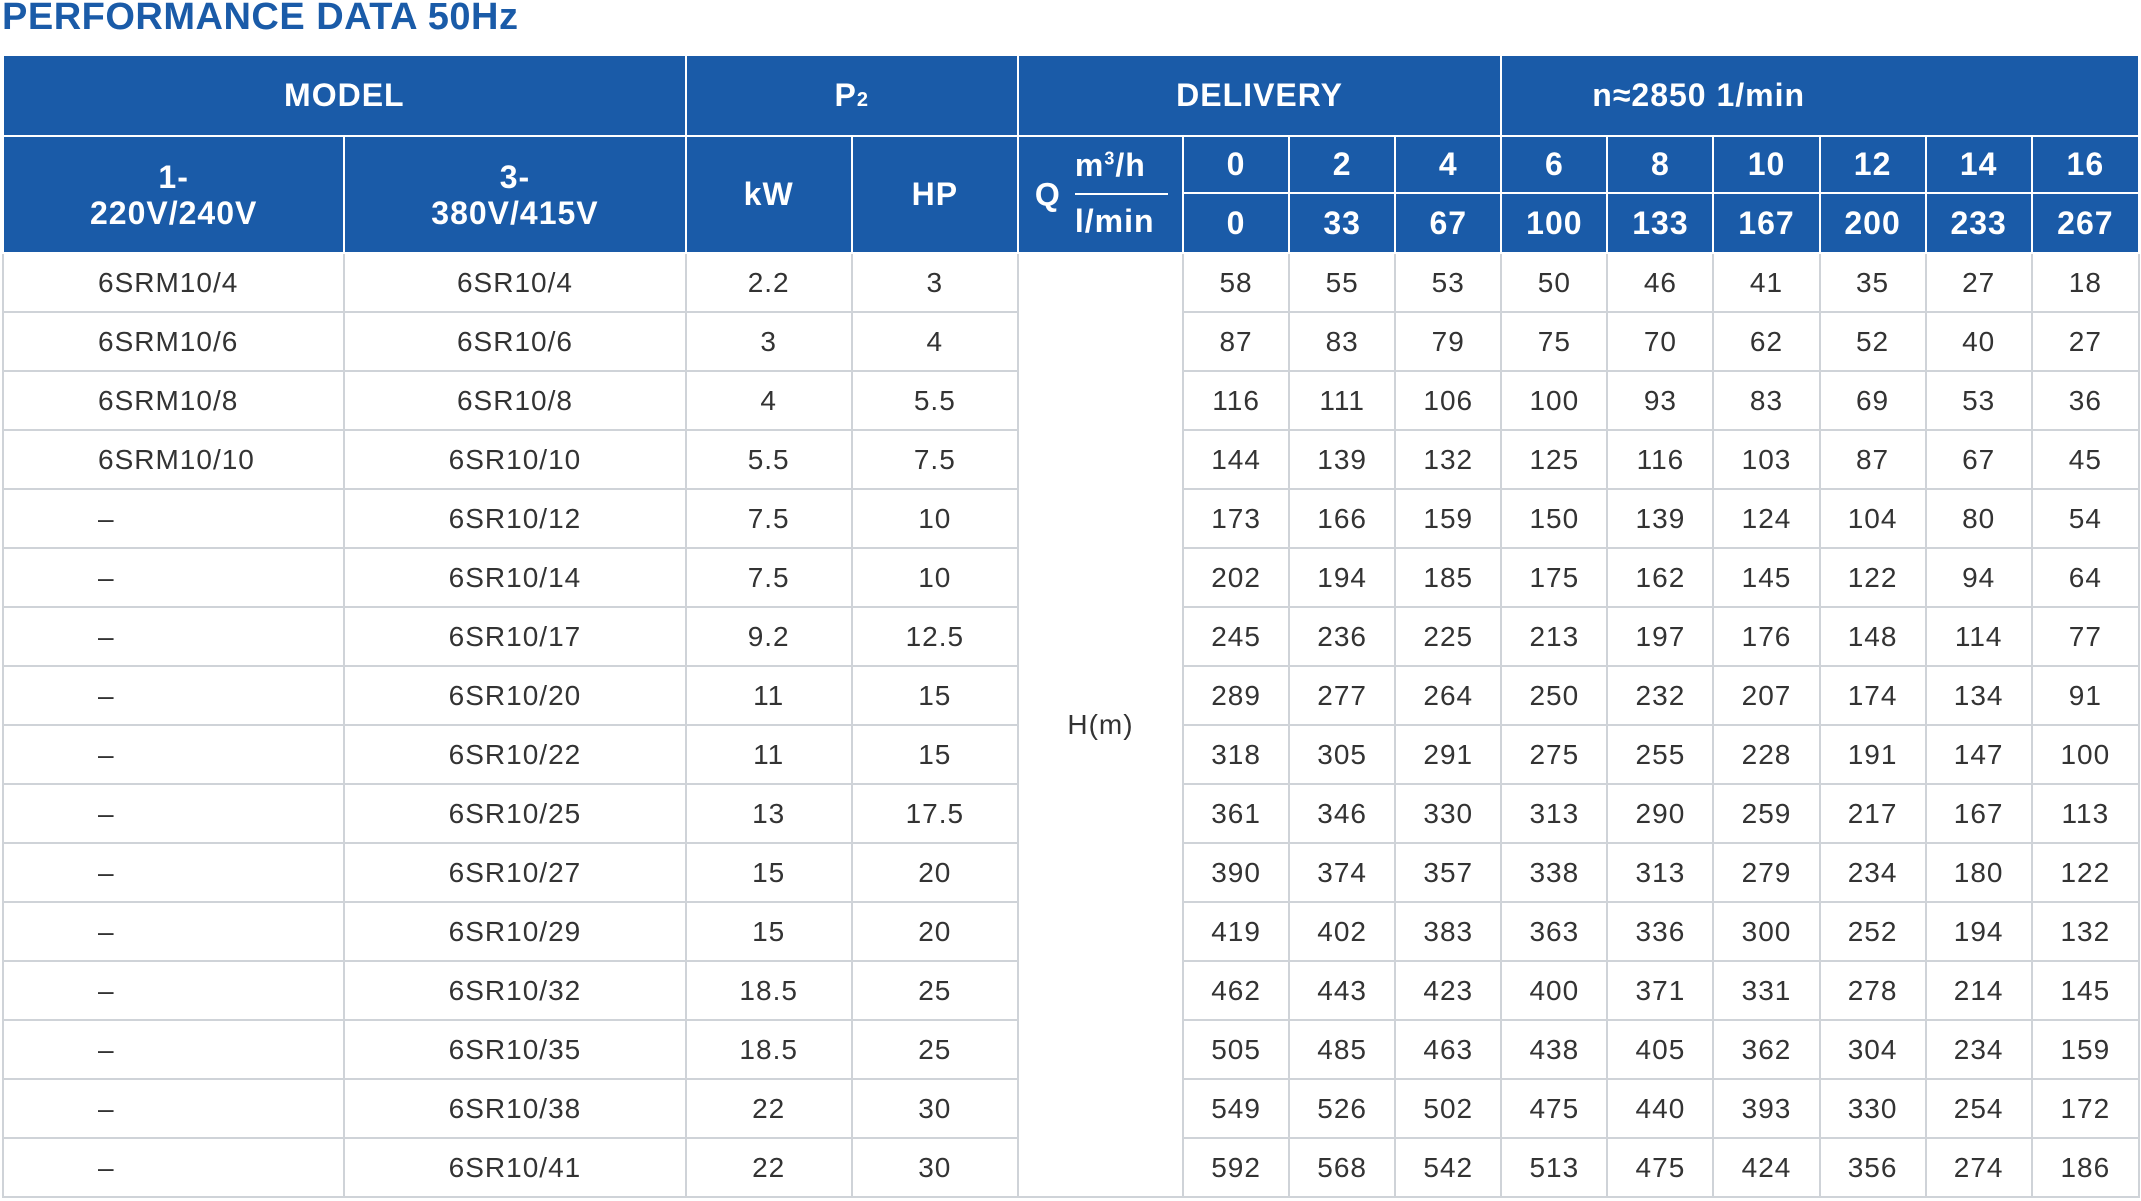 This screenshot has width=2141, height=1201. Describe the element at coordinates (173, 212) in the screenshot. I see `single-phase-line2: 220V/240V` at that location.